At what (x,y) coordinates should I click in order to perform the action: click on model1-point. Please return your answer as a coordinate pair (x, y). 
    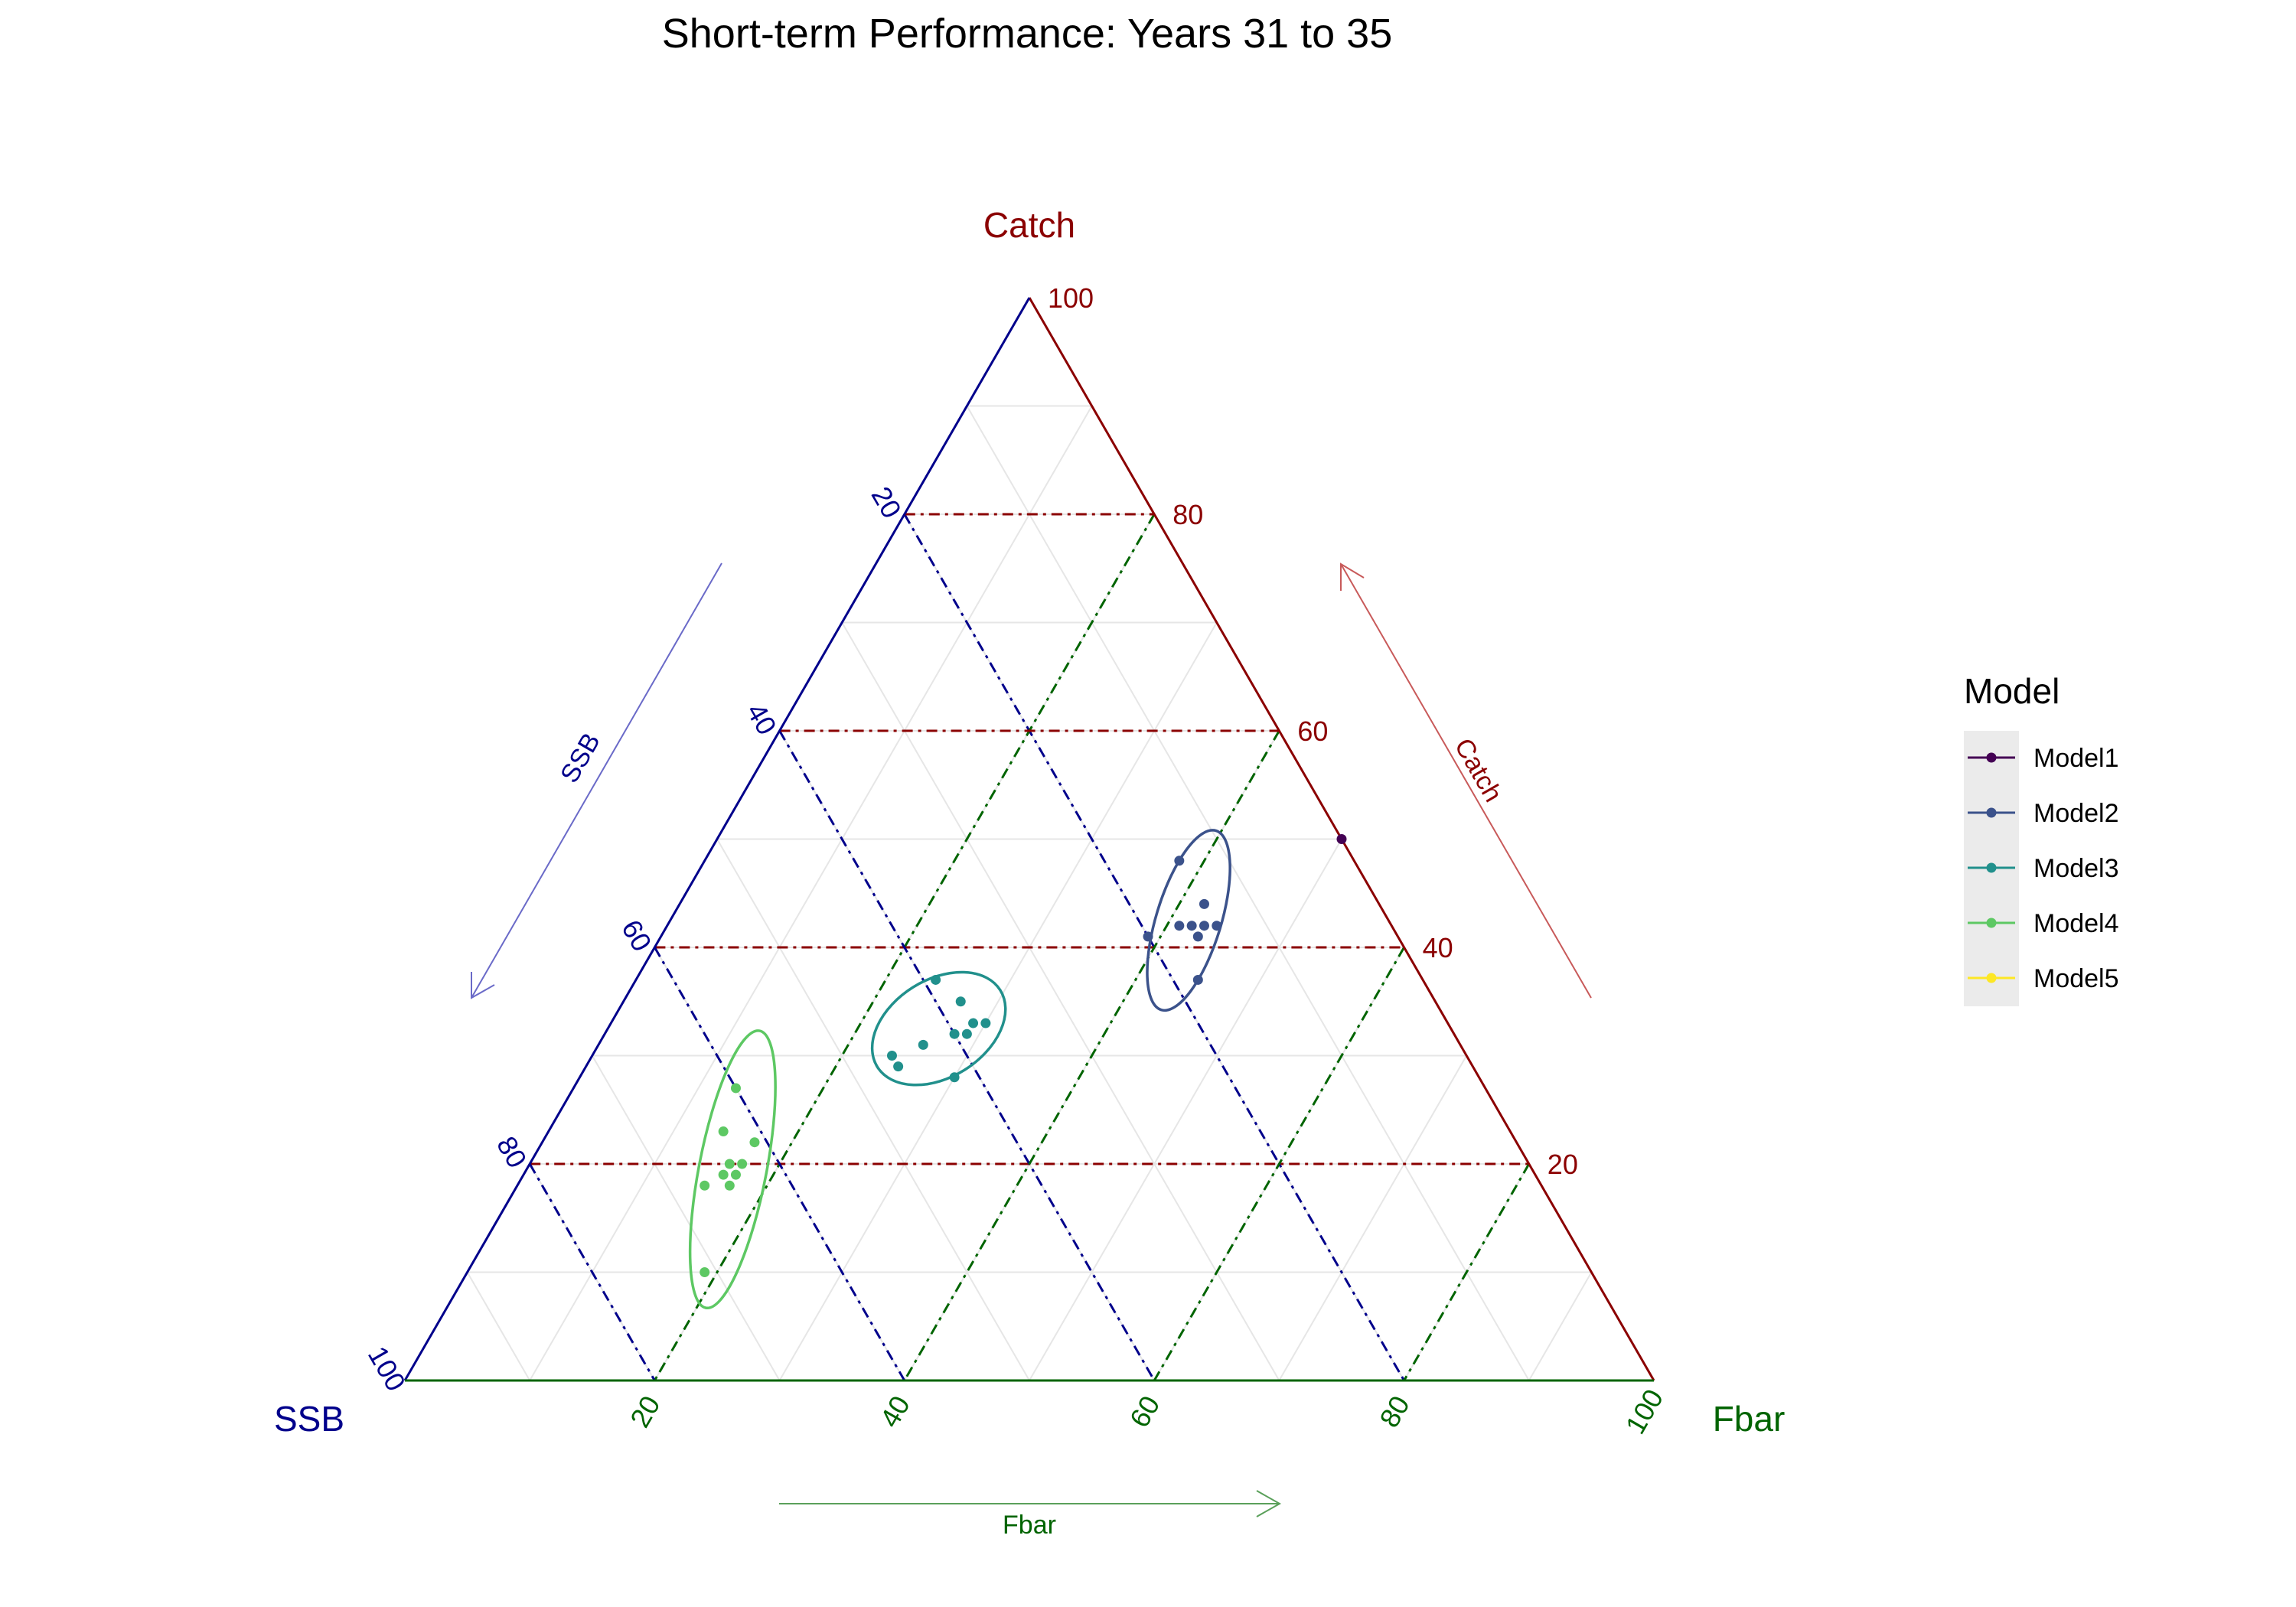
    Looking at the image, I should click on (1341, 839).